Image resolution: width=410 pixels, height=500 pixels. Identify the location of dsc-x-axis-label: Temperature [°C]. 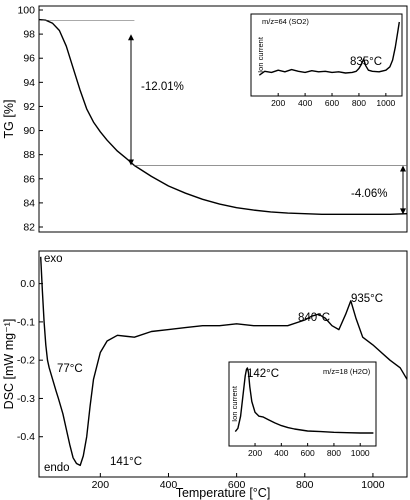
(223, 493).